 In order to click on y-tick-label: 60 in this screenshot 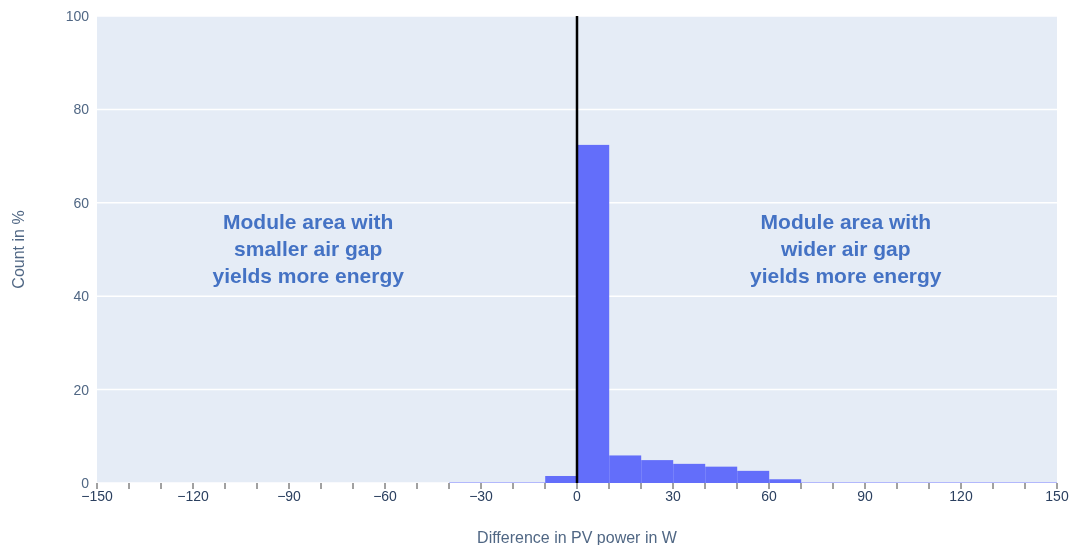, I will do `click(81, 202)`.